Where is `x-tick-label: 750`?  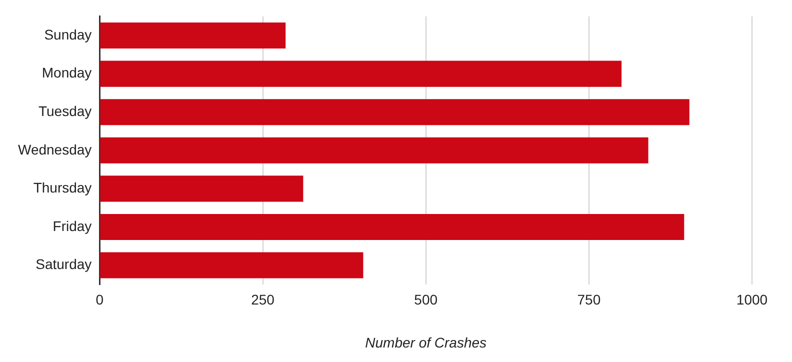 x-tick-label: 750 is located at coordinates (589, 300).